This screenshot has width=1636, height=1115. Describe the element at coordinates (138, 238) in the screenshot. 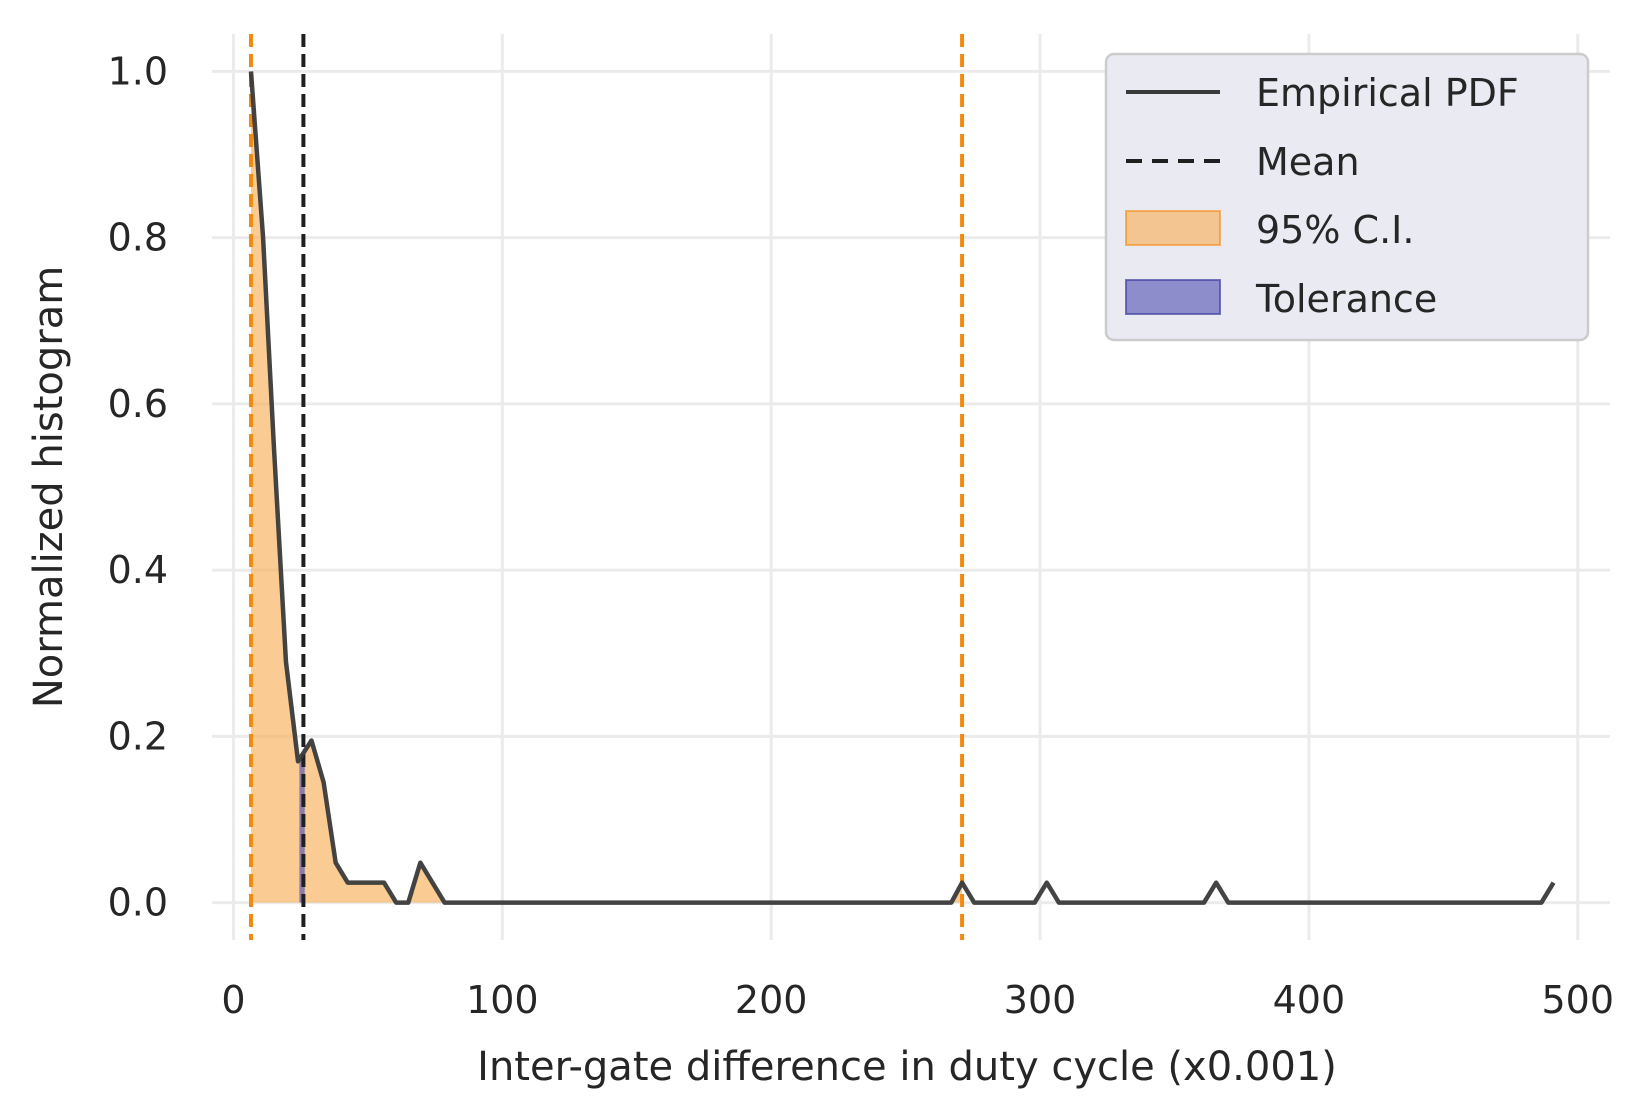

I see `y-tick-label: 0.8` at that location.